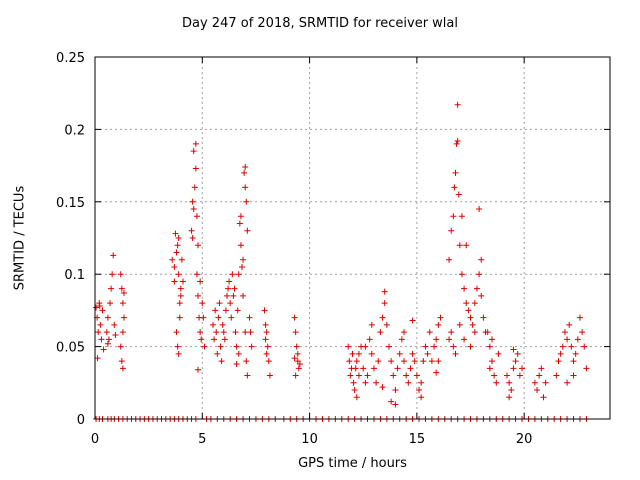 The image size is (640, 480). What do you see at coordinates (70, 58) in the screenshot?
I see `y-tick-label: 0.25` at bounding box center [70, 58].